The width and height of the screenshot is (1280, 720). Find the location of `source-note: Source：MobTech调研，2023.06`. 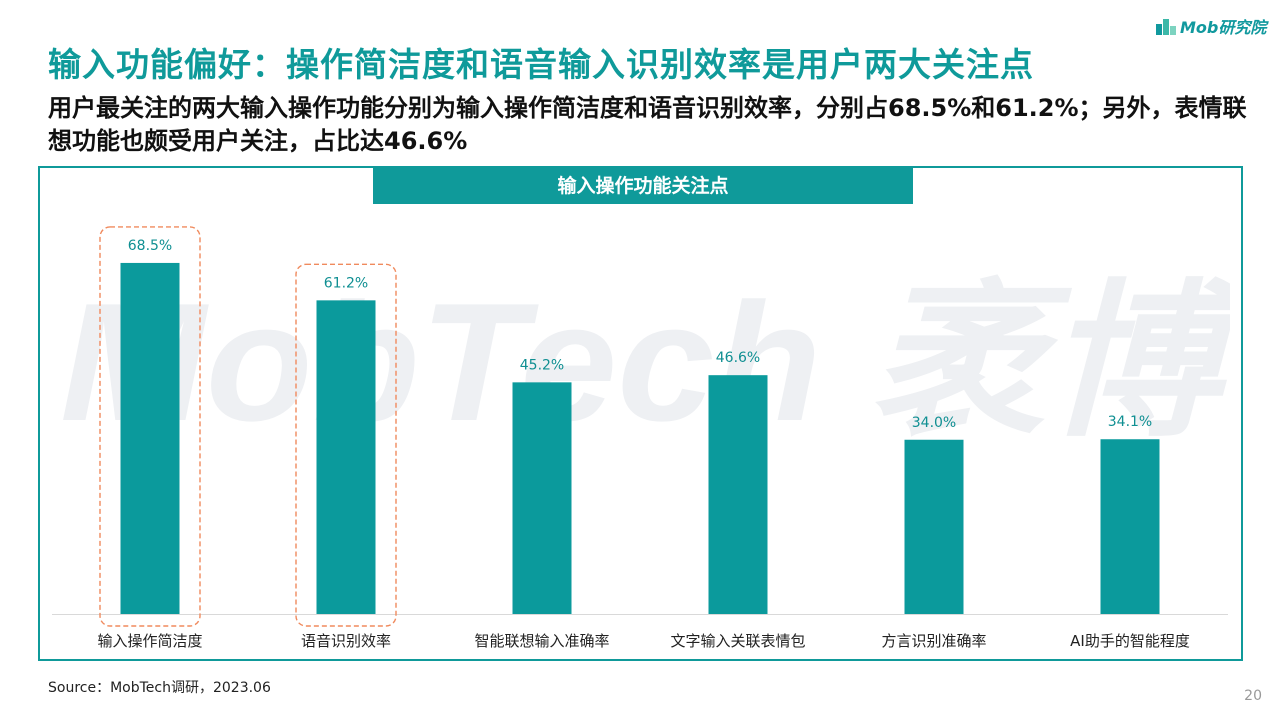

source-note: Source：MobTech调研，2023.06 is located at coordinates (159, 688).